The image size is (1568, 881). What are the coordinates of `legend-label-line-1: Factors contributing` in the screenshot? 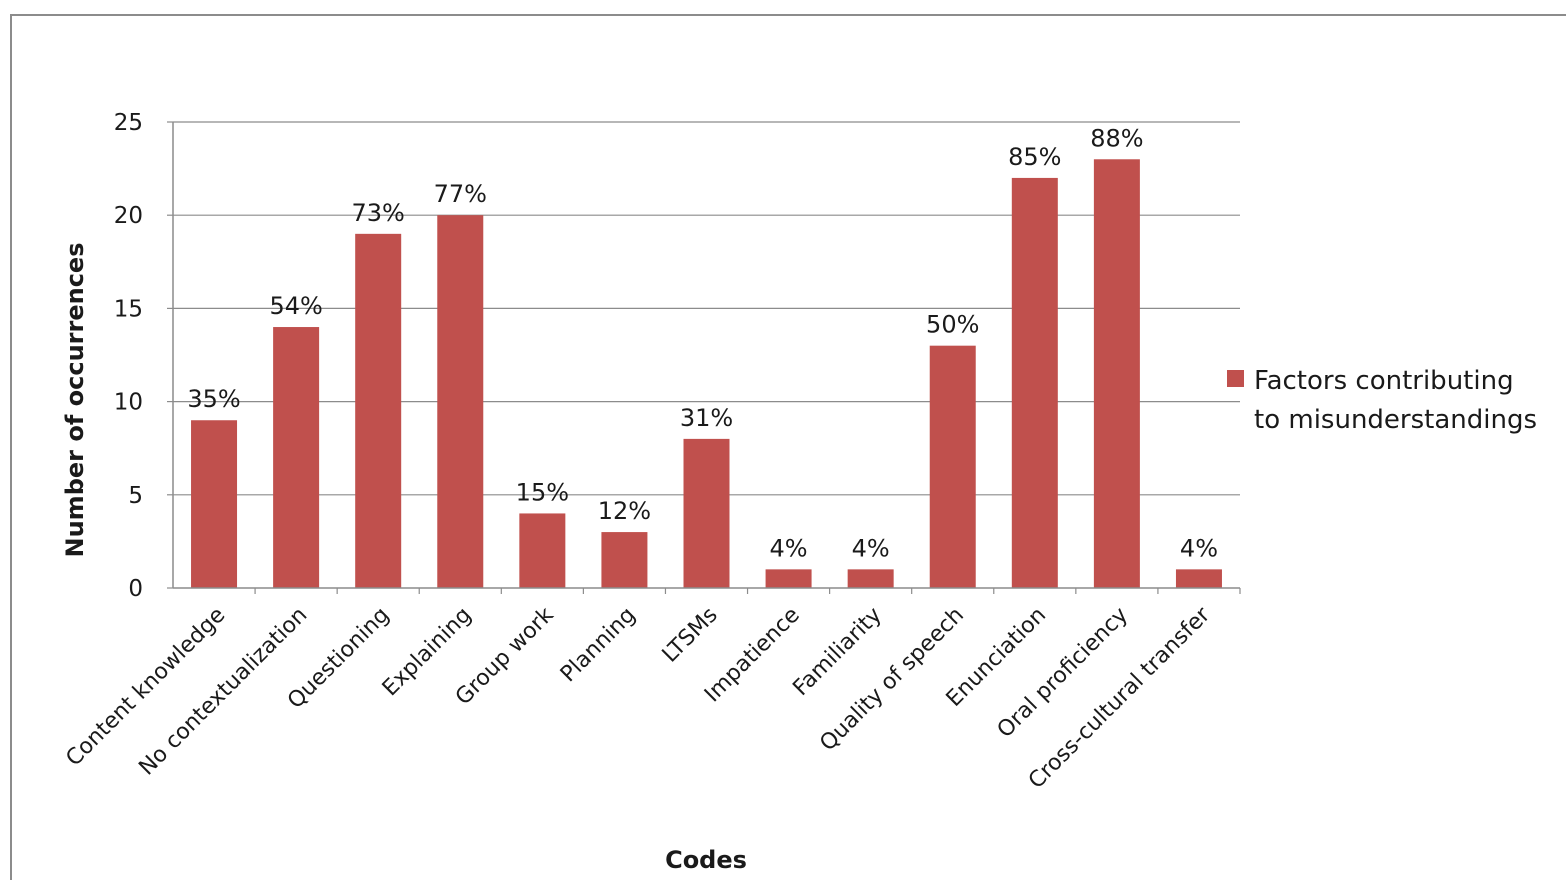 It's located at (1384, 381).